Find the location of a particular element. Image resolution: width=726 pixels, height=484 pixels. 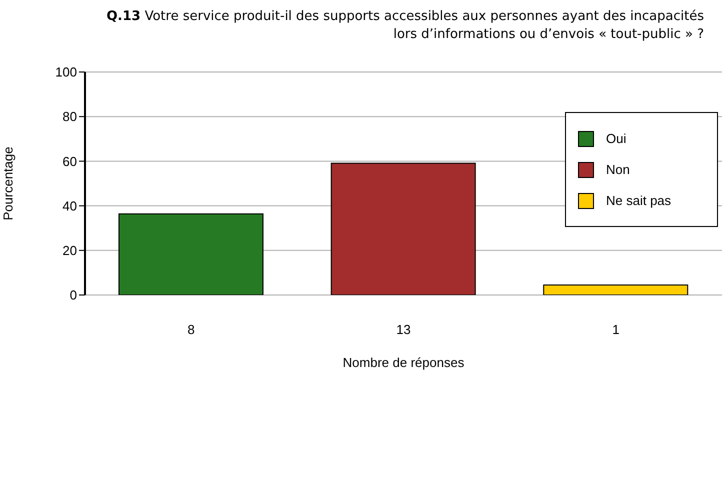

y-axis-title: Pourcentage is located at coordinates (8, 183).